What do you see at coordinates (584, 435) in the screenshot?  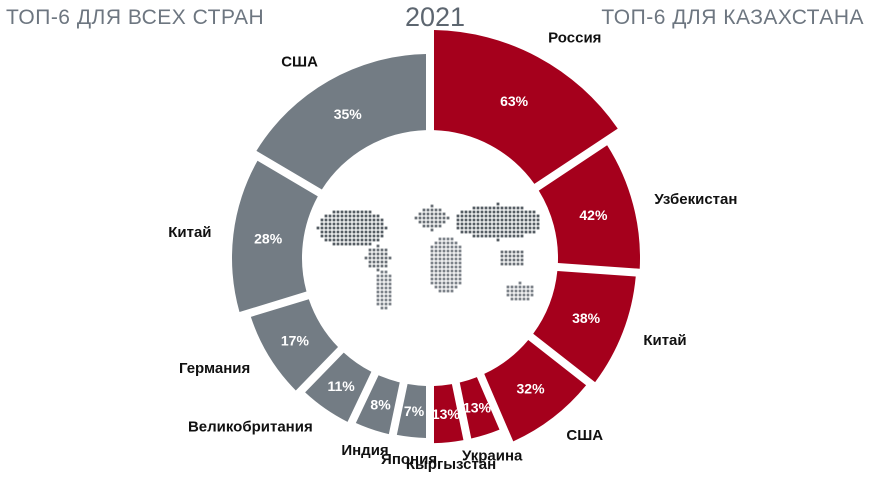 I see `category-label-right-3: США` at bounding box center [584, 435].